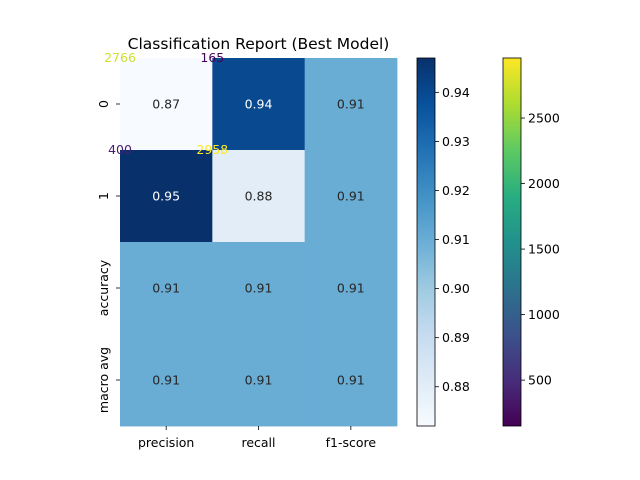 This screenshot has height=480, width=640. I want to click on heatmap-cell-r3-c0, so click(166, 380).